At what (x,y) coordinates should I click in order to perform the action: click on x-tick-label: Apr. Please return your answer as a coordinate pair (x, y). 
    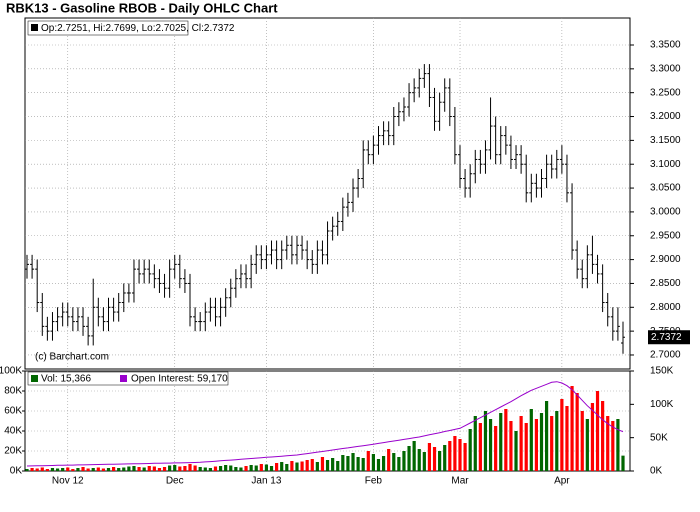
    Looking at the image, I should click on (562, 481).